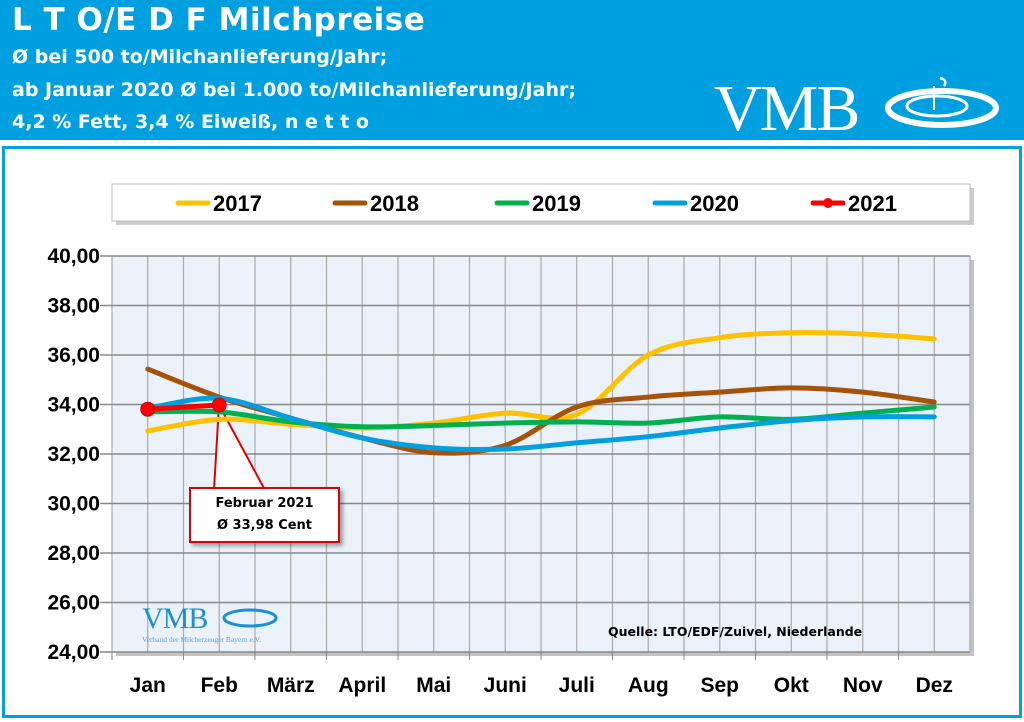  Describe the element at coordinates (201, 639) in the screenshot. I see `watermark-subtext: Verband der Milcherzeuger Bayern e.V.` at that location.